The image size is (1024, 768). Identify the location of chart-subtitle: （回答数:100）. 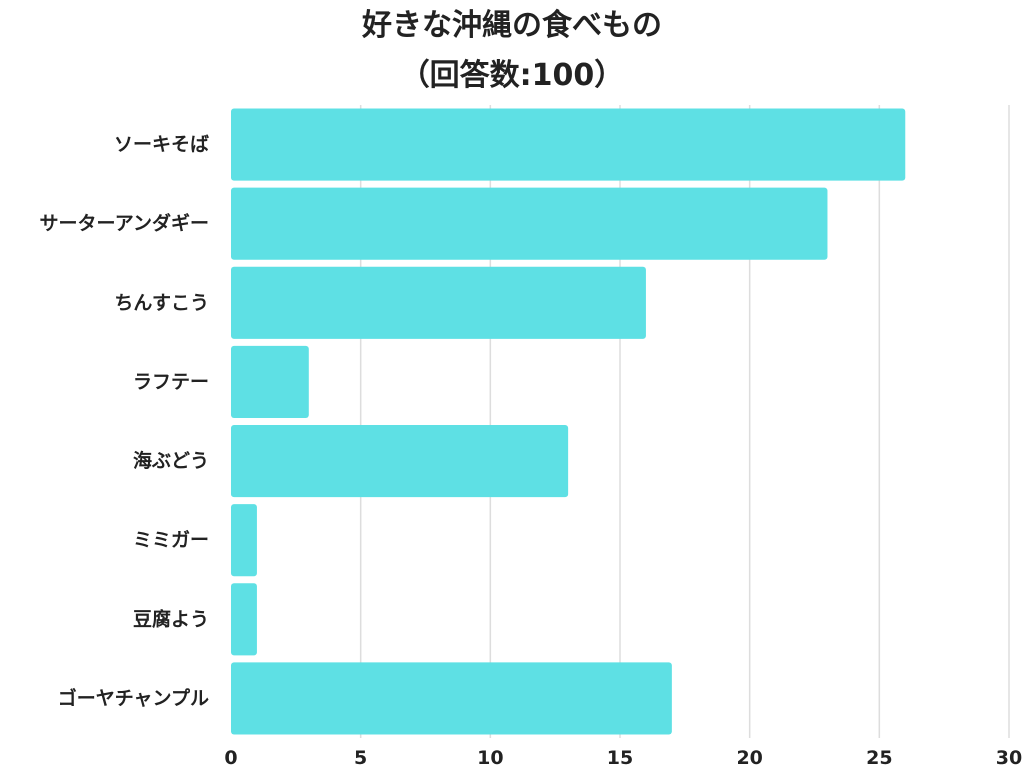
(512, 75).